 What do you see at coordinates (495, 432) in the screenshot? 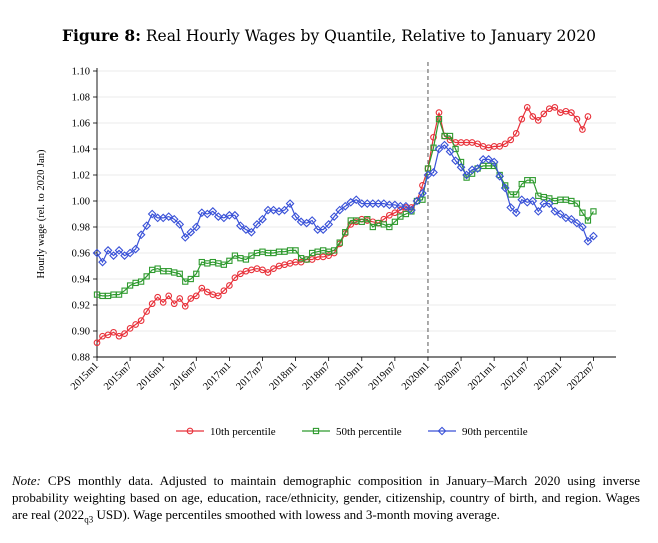
I see `legend-label: 90th percentile` at bounding box center [495, 432].